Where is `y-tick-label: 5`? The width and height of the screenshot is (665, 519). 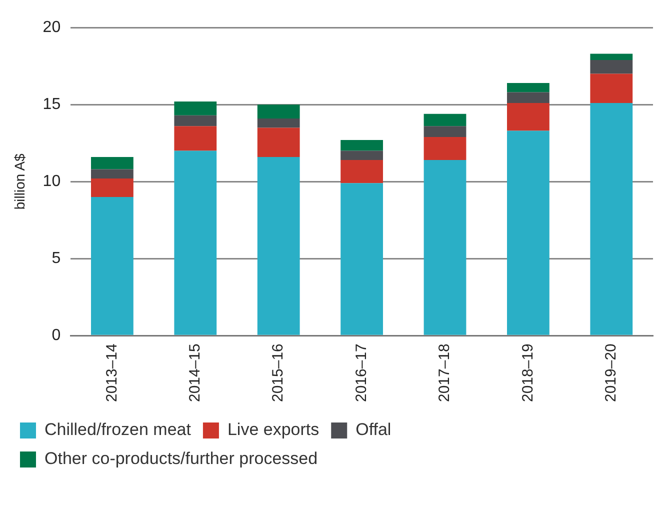 y-tick-label: 5 is located at coordinates (56, 259).